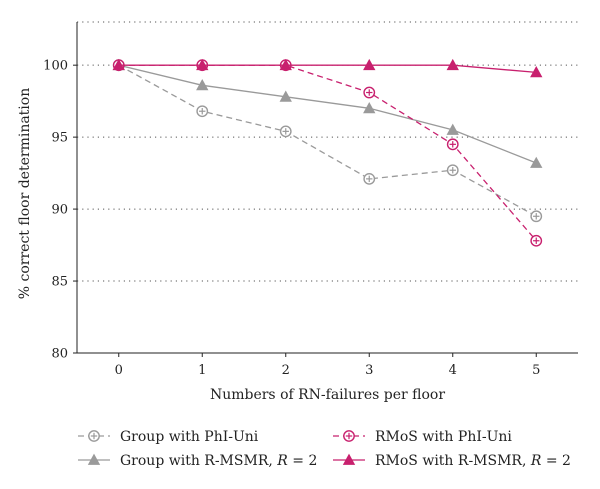 This screenshot has height=489, width=600. I want to click on series, so click(327, 68).